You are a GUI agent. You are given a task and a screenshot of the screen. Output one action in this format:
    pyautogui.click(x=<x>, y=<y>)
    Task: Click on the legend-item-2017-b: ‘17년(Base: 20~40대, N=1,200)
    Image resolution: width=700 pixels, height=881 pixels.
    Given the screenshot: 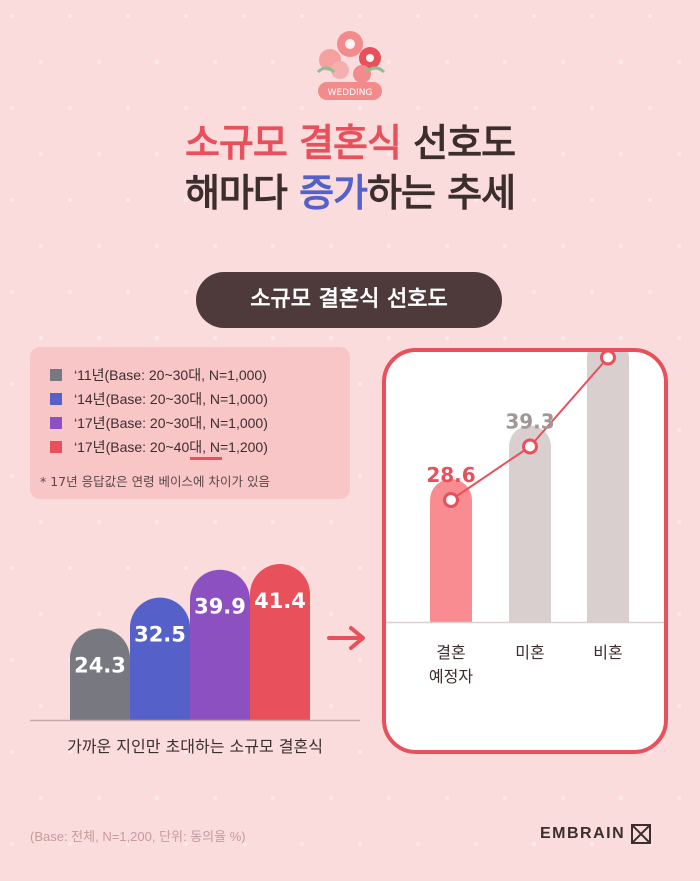 What is the action you would take?
    pyautogui.click(x=159, y=447)
    